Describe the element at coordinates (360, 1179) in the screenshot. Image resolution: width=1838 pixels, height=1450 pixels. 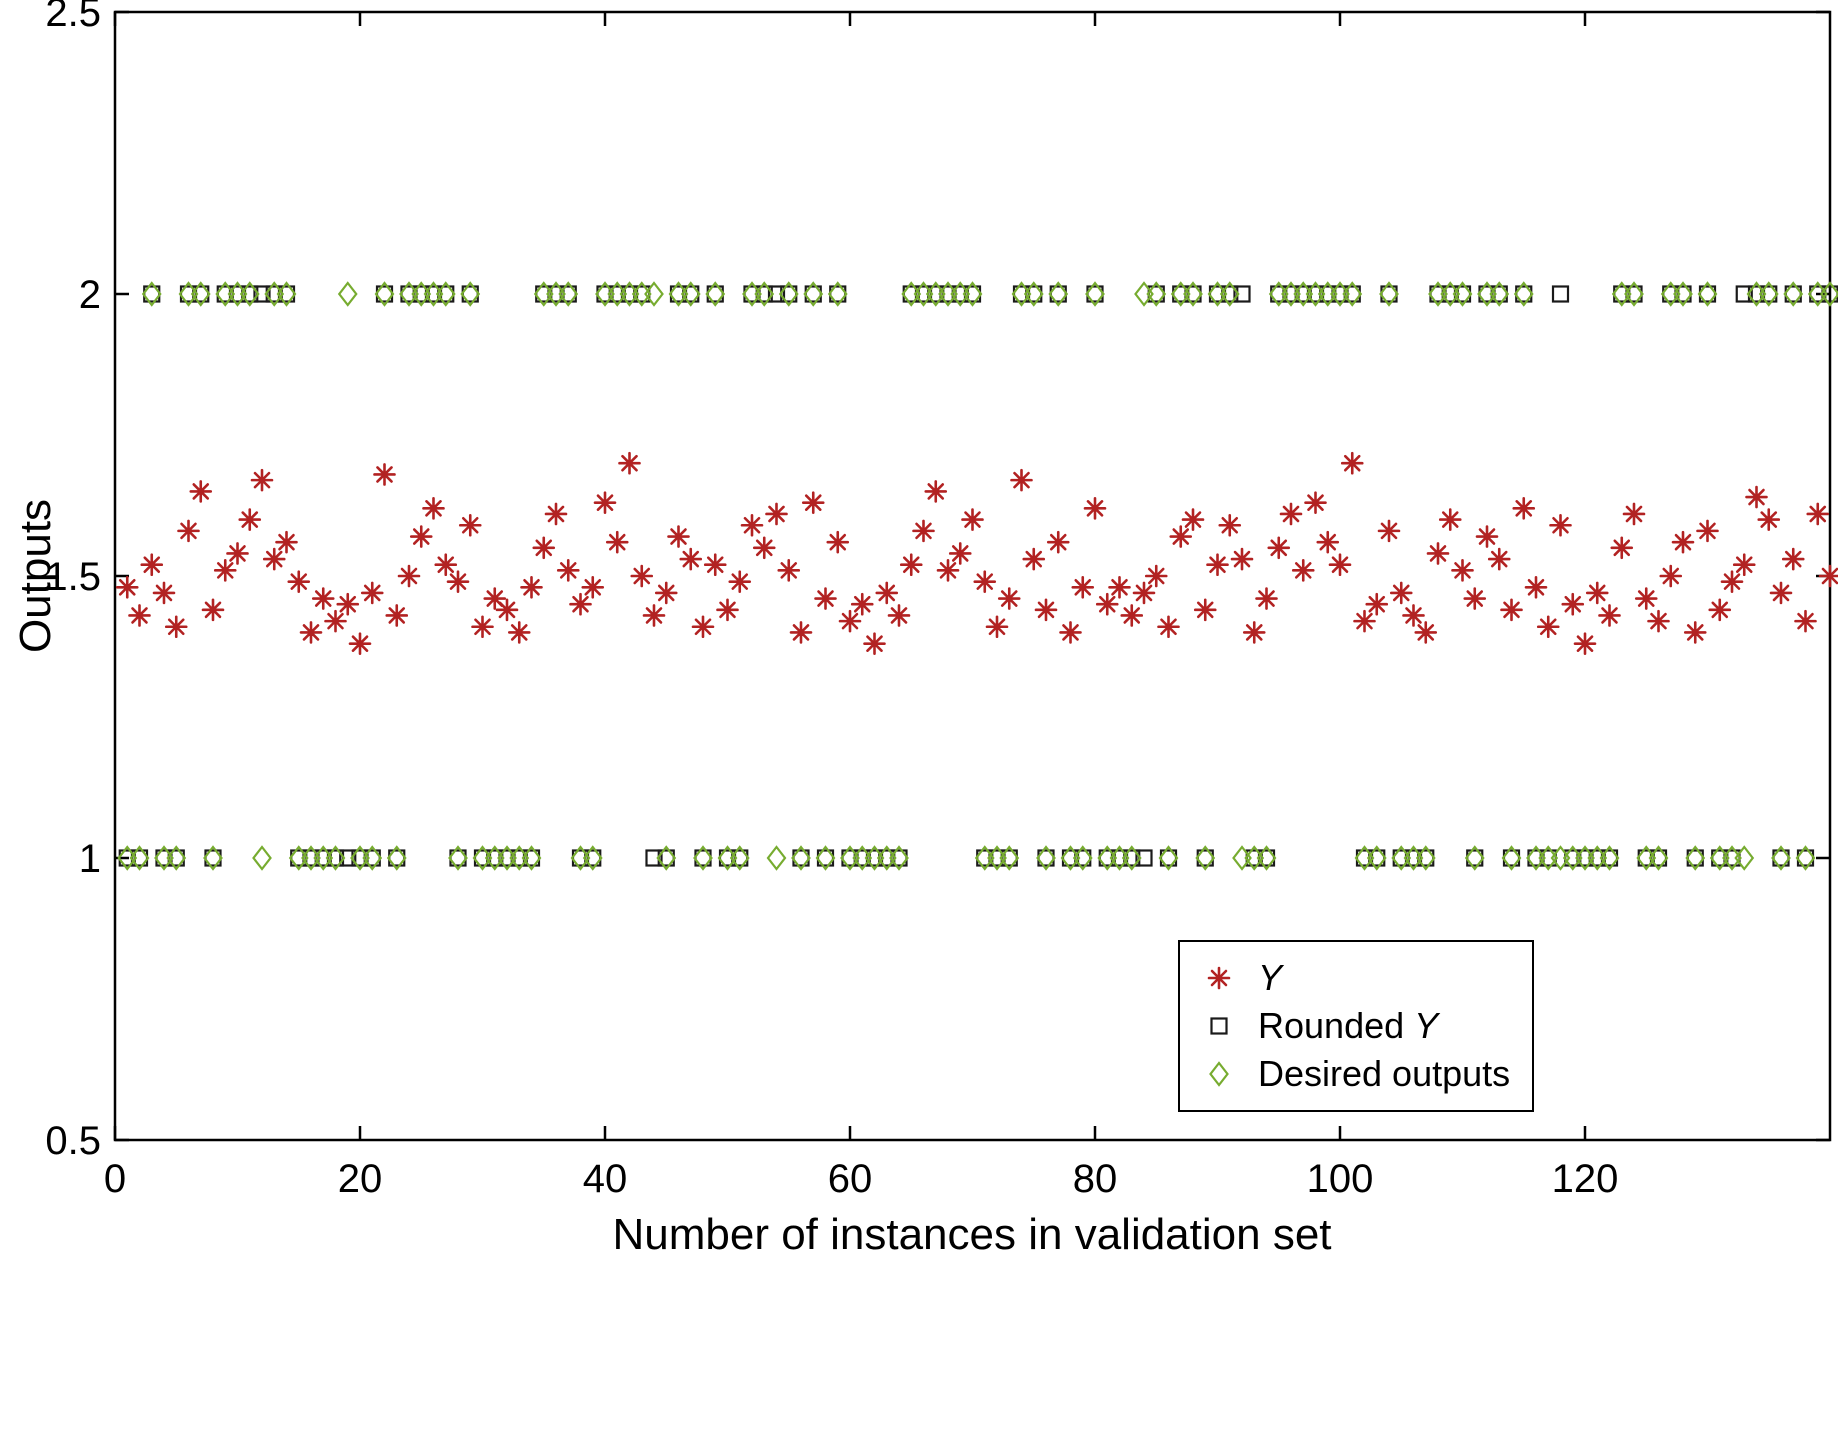
I see `x-tick-label: 20` at that location.